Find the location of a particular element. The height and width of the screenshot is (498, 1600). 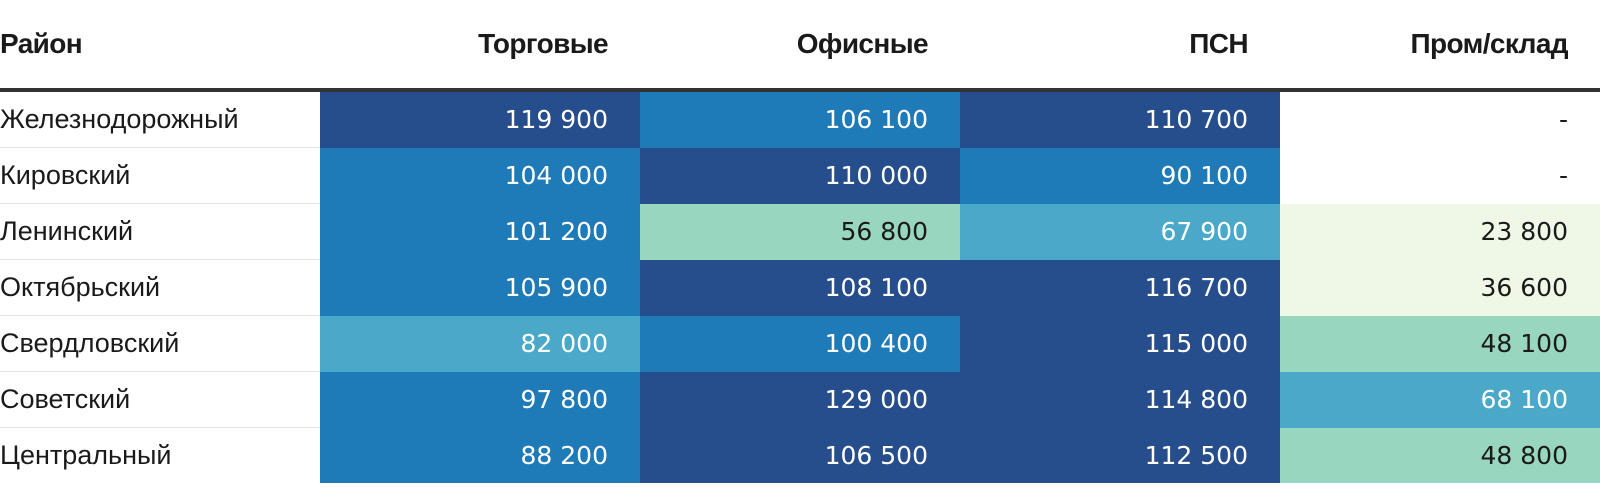

table-row: Советский 97 800 129 000 114 800 68 100 is located at coordinates (800, 399).